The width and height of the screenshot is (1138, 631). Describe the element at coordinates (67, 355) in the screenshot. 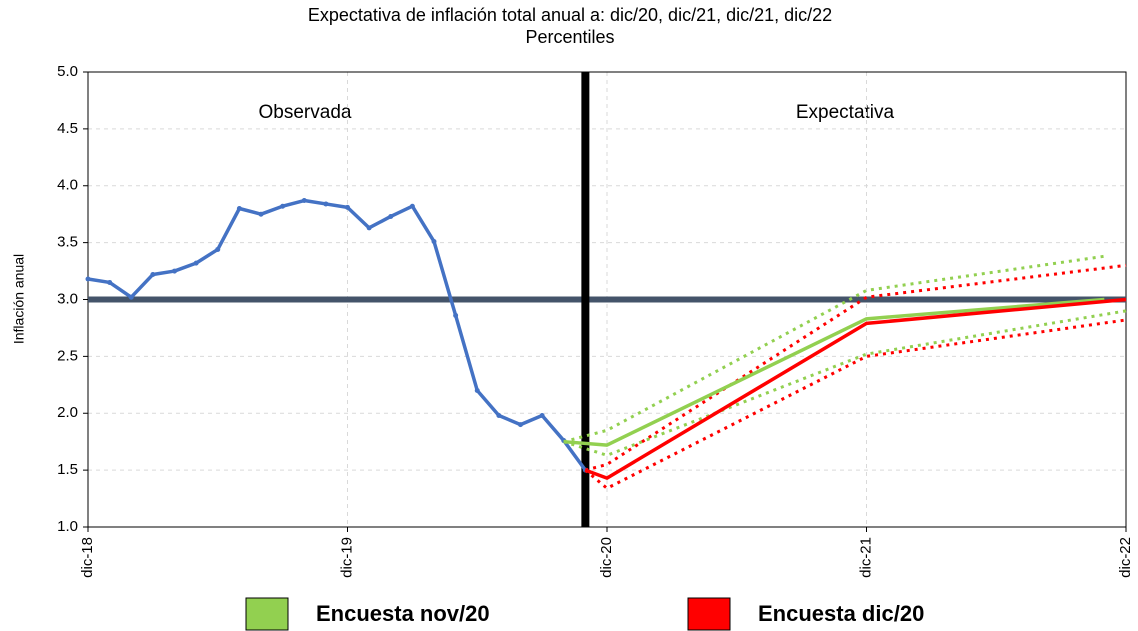

I see `y-tick-label: 2.5` at that location.